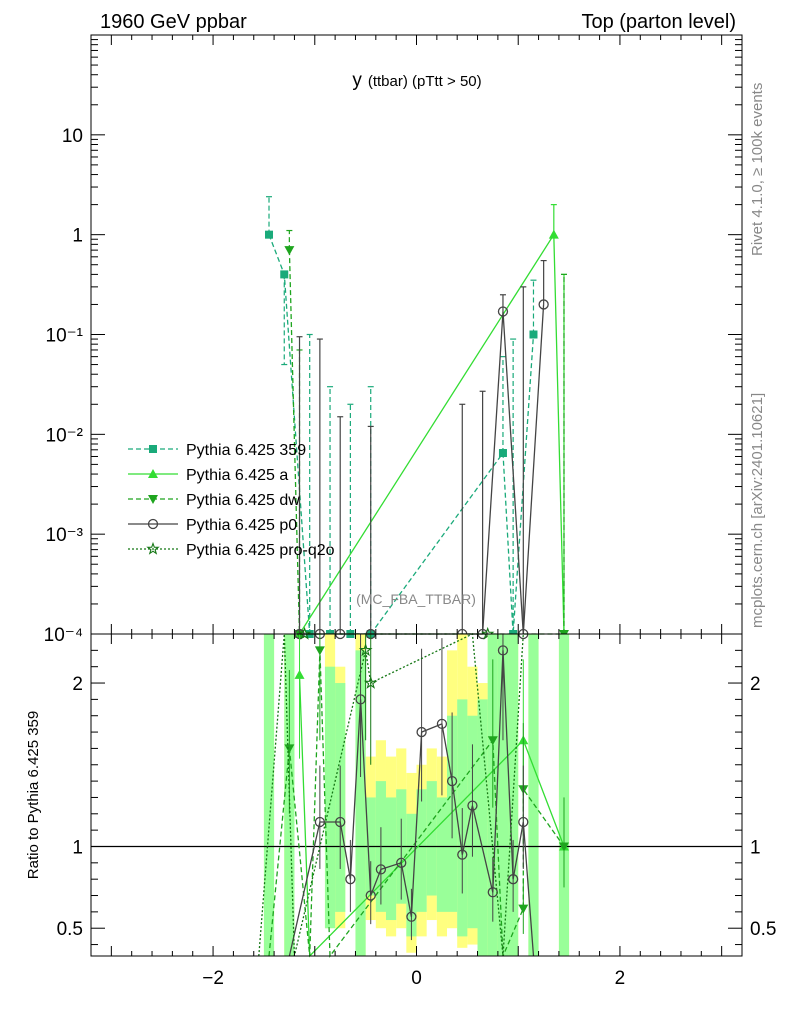 The width and height of the screenshot is (786, 1024). Describe the element at coordinates (241, 525) in the screenshot. I see `legend-label: Pythia 6.425 p0` at that location.